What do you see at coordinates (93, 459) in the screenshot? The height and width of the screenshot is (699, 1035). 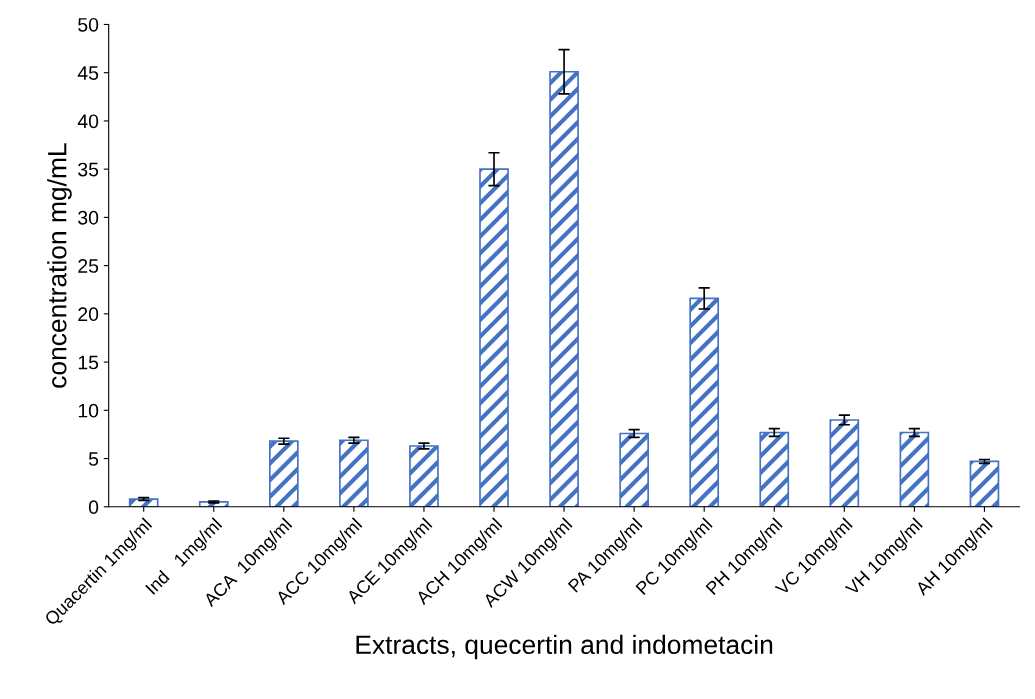 I see `y-tick-label: 5` at bounding box center [93, 459].